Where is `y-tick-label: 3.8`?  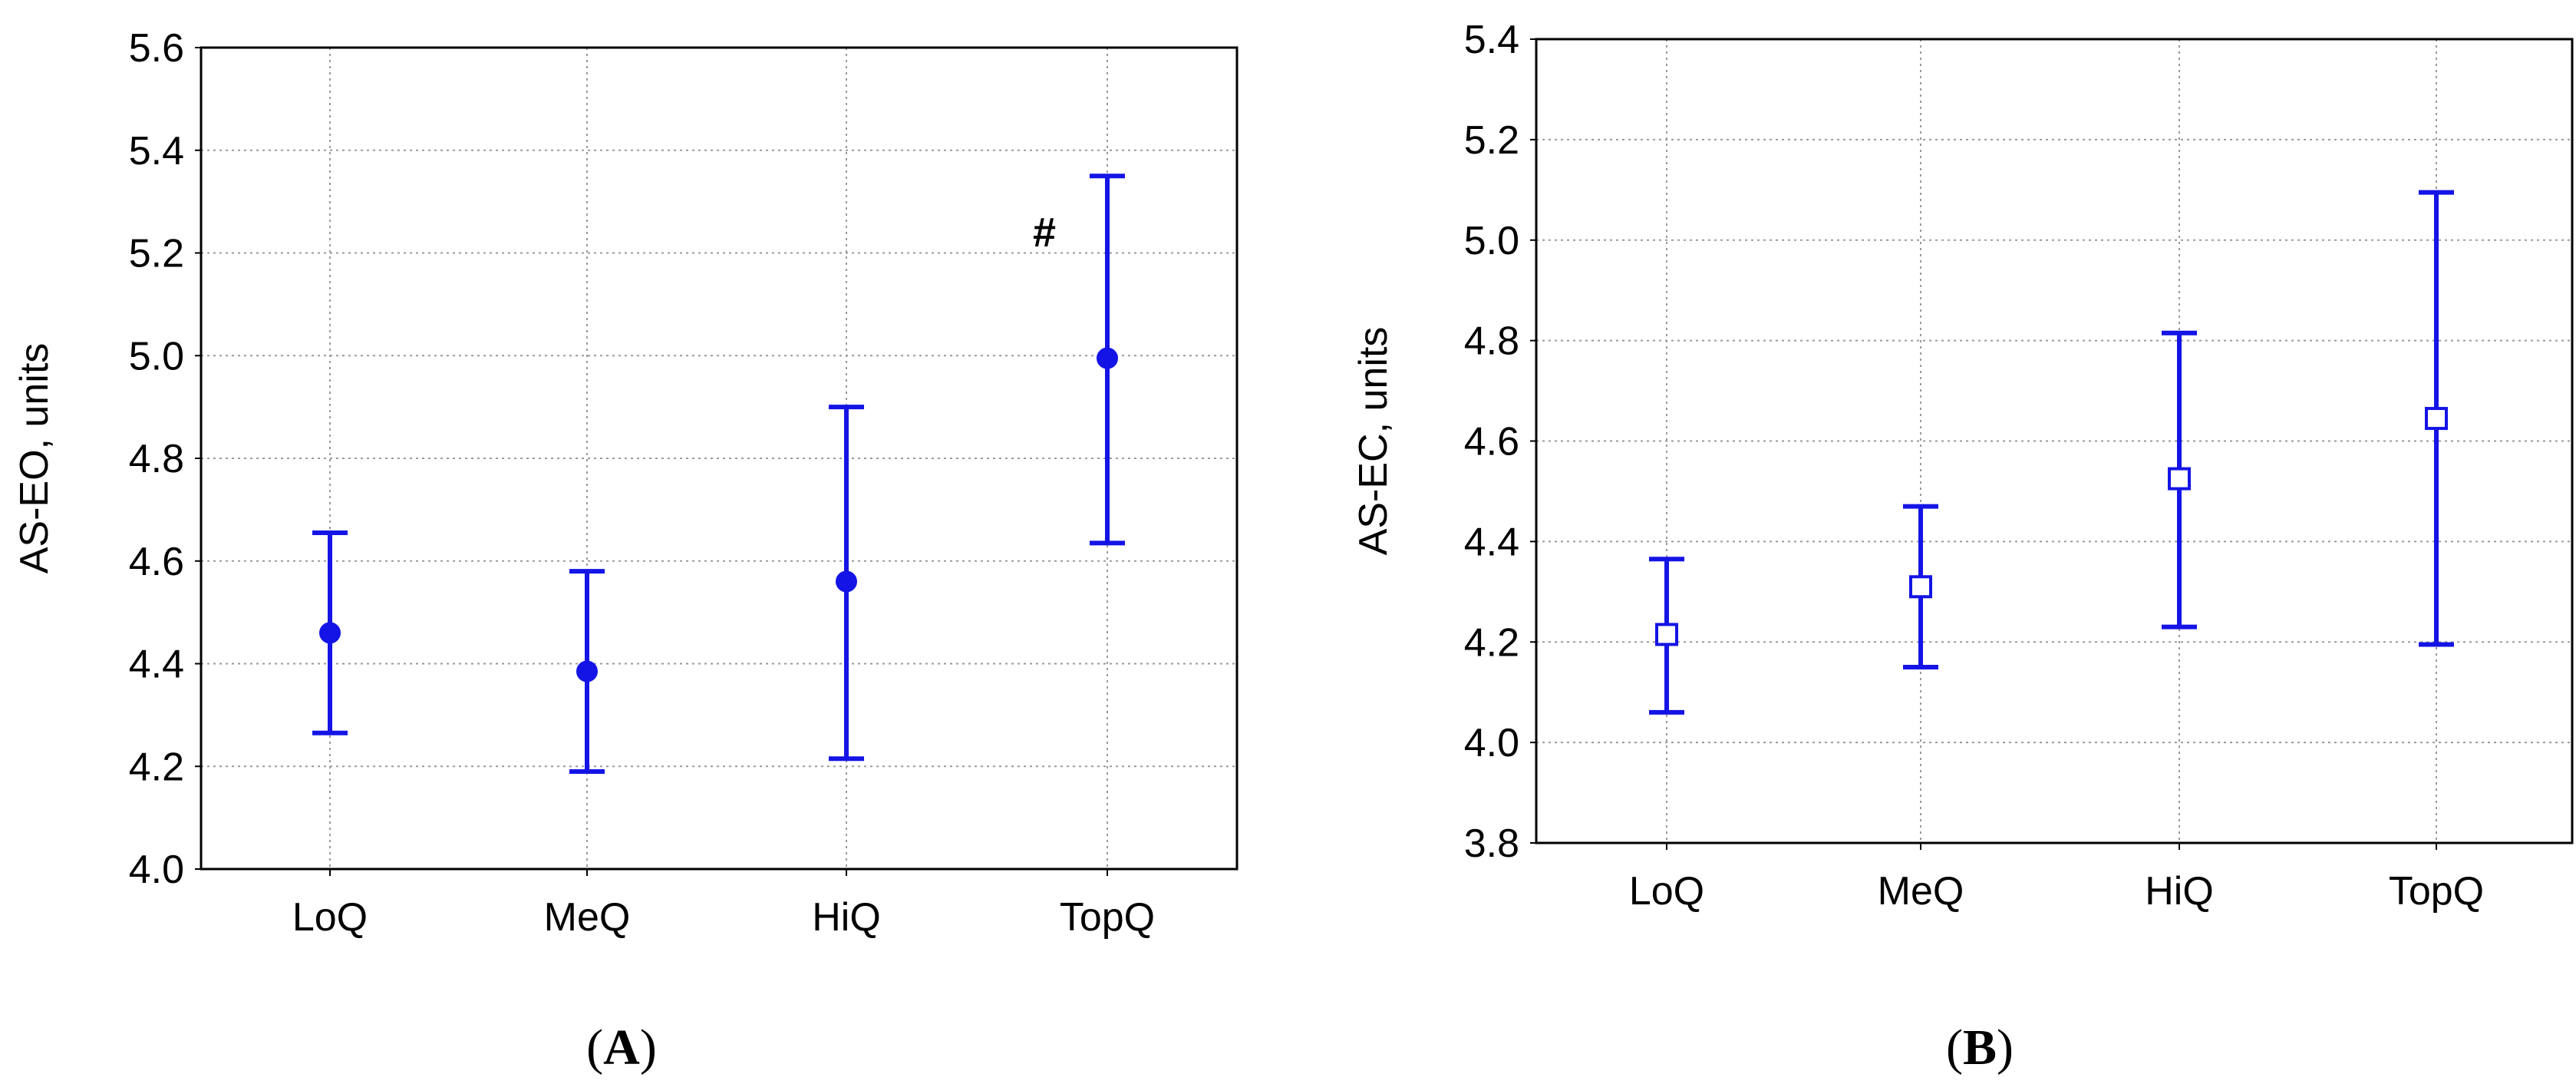 y-tick-label: 3.8 is located at coordinates (1491, 843).